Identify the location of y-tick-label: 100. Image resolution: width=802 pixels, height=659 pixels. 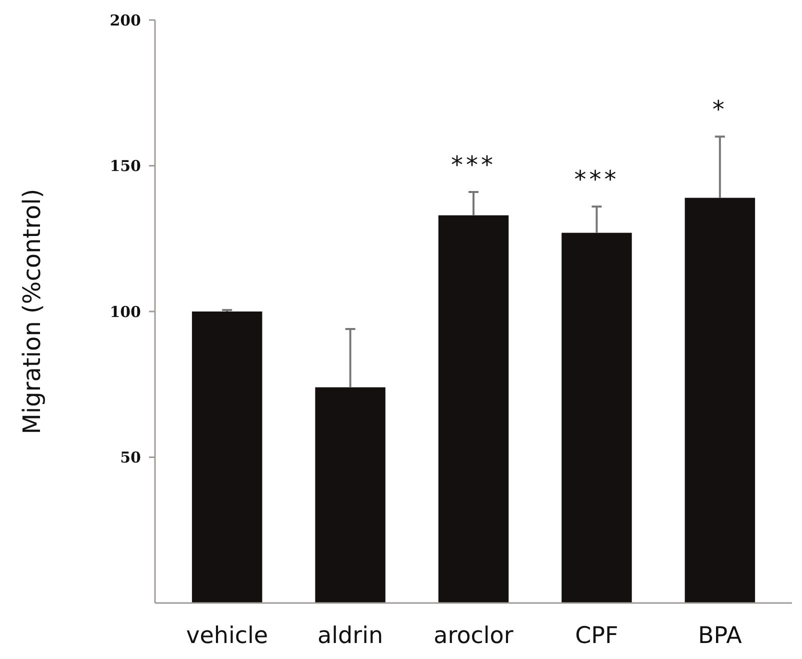
(125, 311).